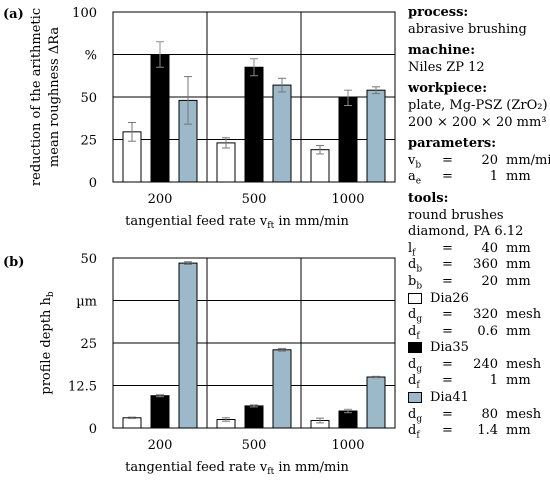 This screenshot has height=482, width=550. I want to click on tool-db-unit: mm, so click(518, 265).